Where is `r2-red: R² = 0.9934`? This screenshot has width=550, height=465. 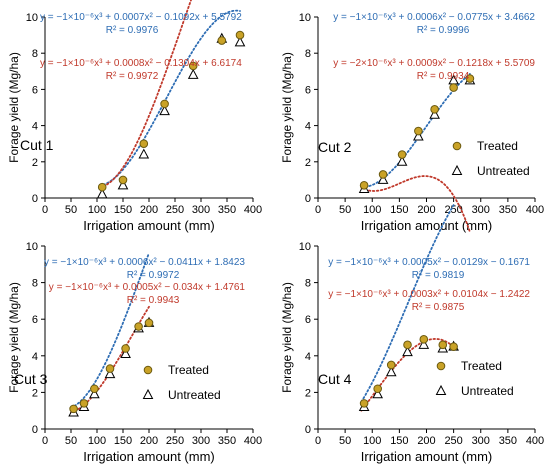
r2-red: R² = 0.9934 is located at coordinates (443, 76).